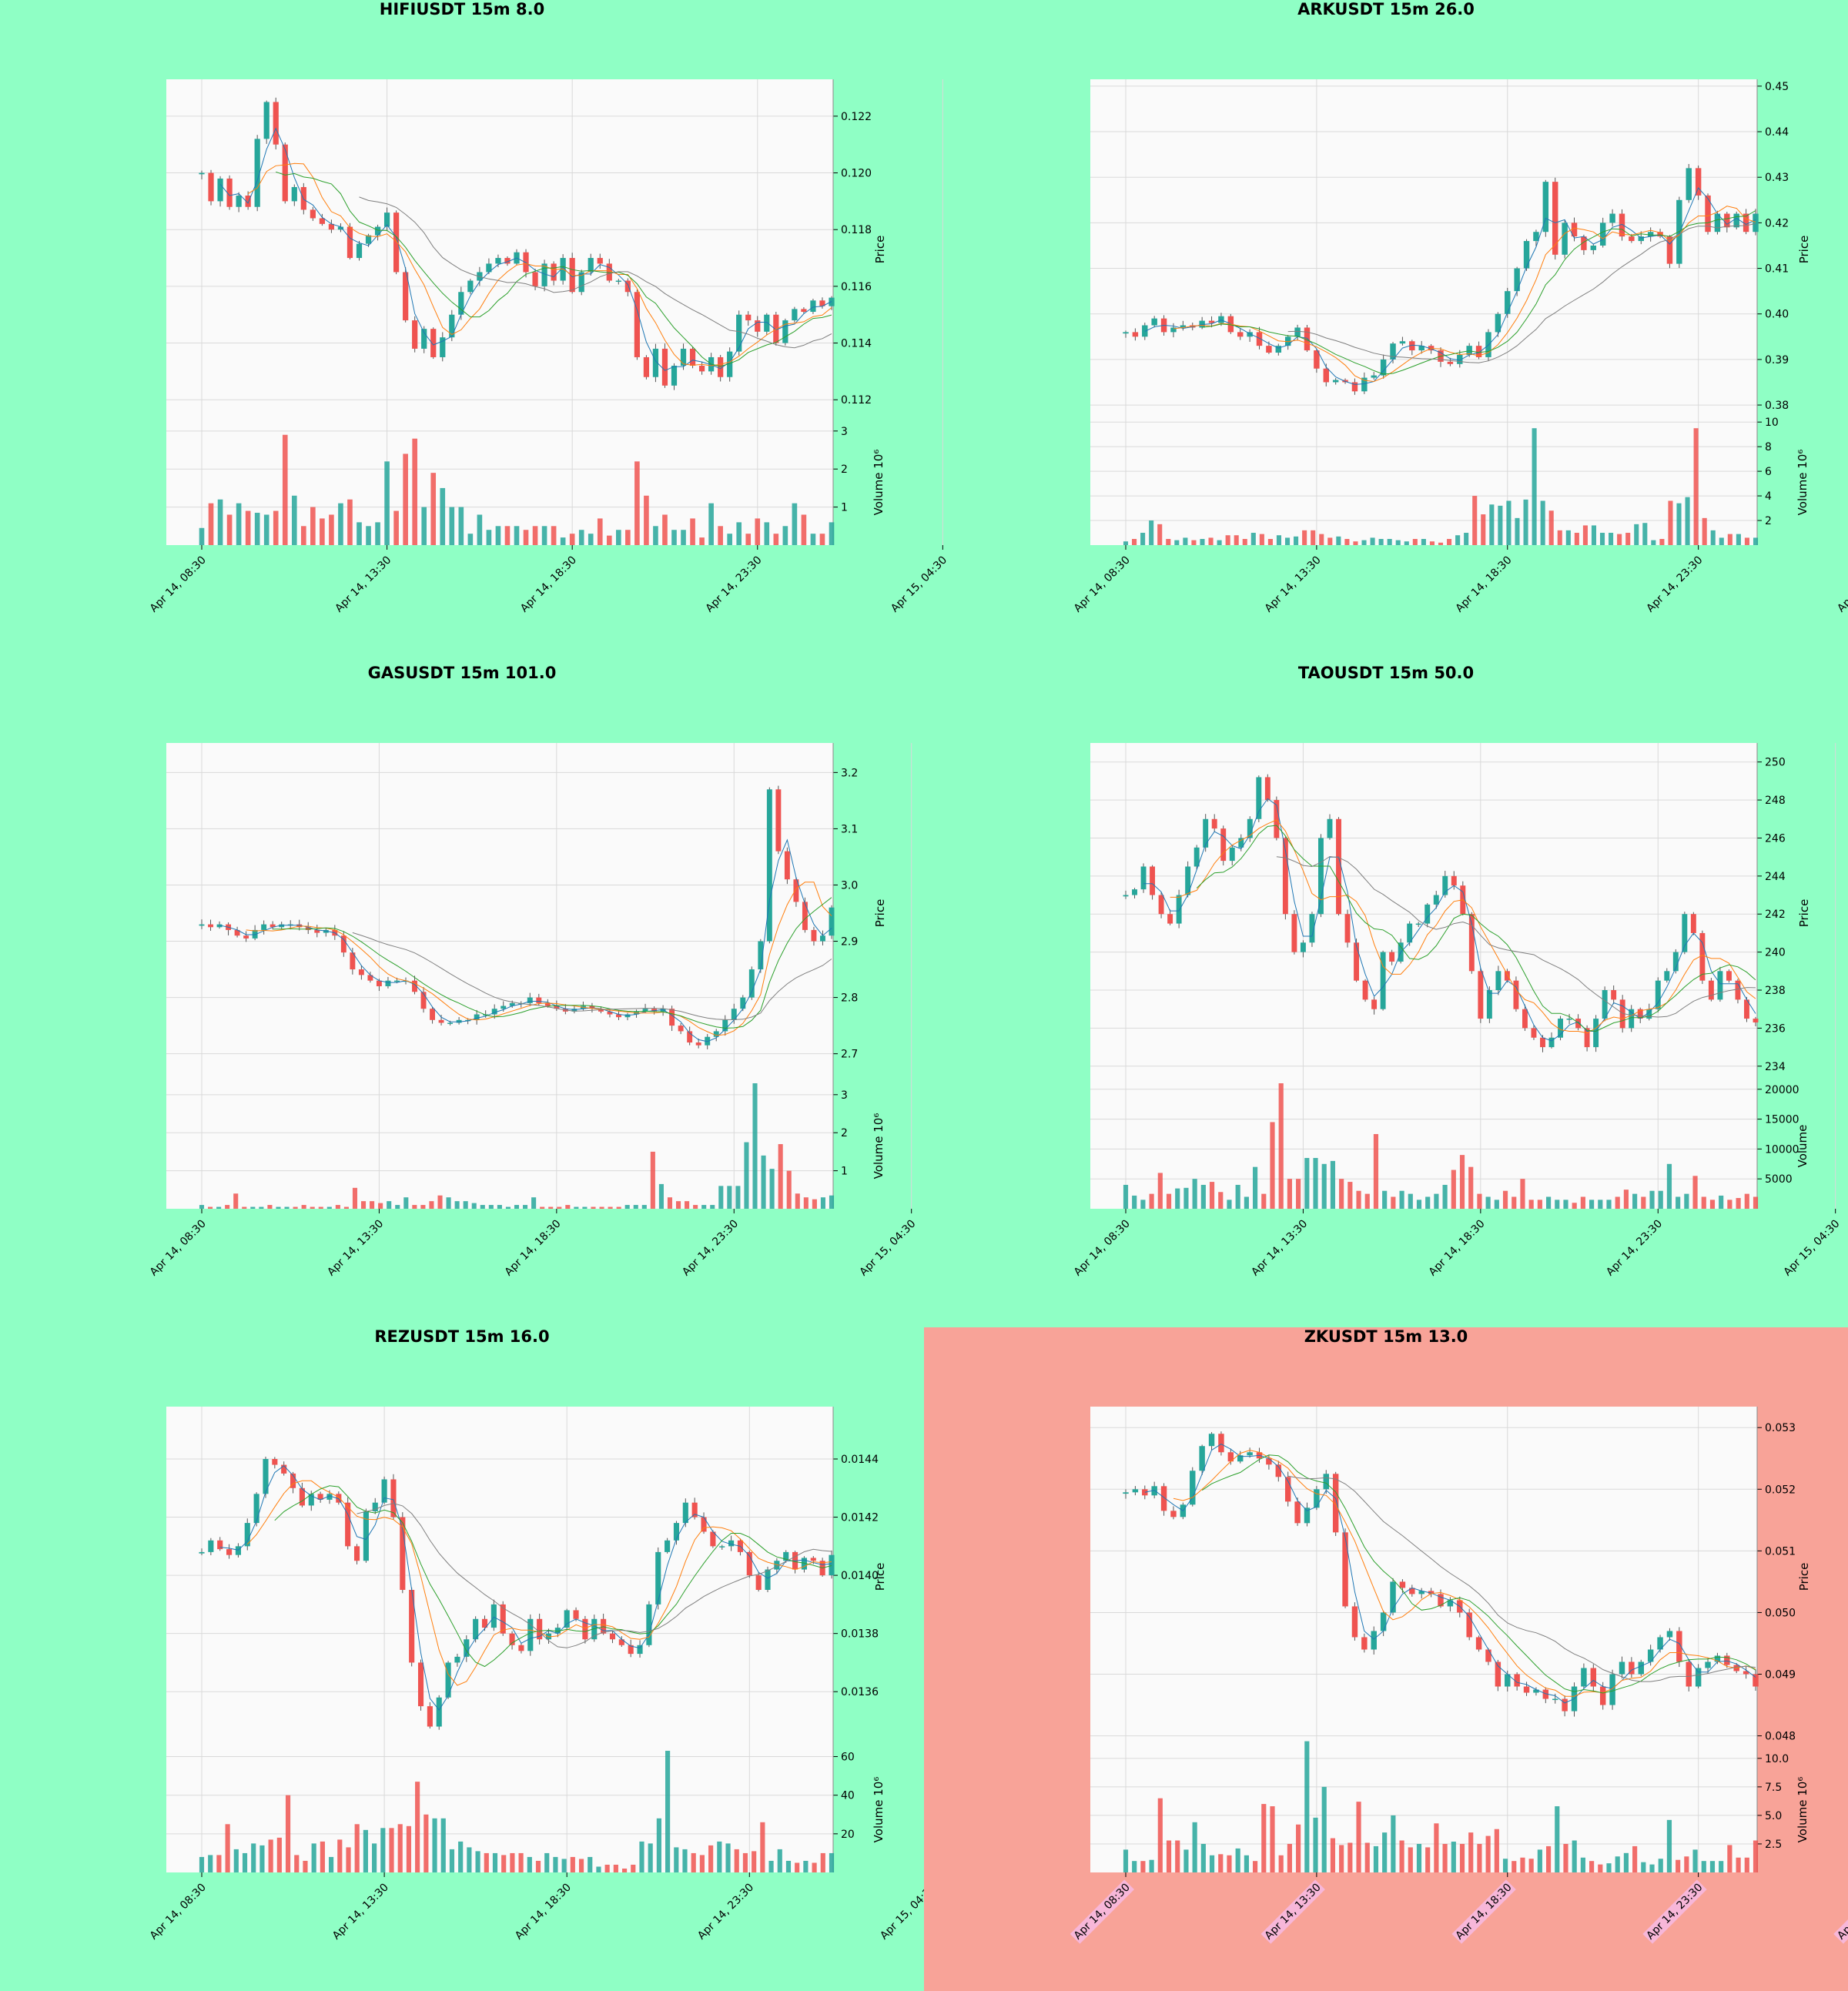  Describe the element at coordinates (850, 1055) in the screenshot. I see `price-tick-label: 2.7` at that location.